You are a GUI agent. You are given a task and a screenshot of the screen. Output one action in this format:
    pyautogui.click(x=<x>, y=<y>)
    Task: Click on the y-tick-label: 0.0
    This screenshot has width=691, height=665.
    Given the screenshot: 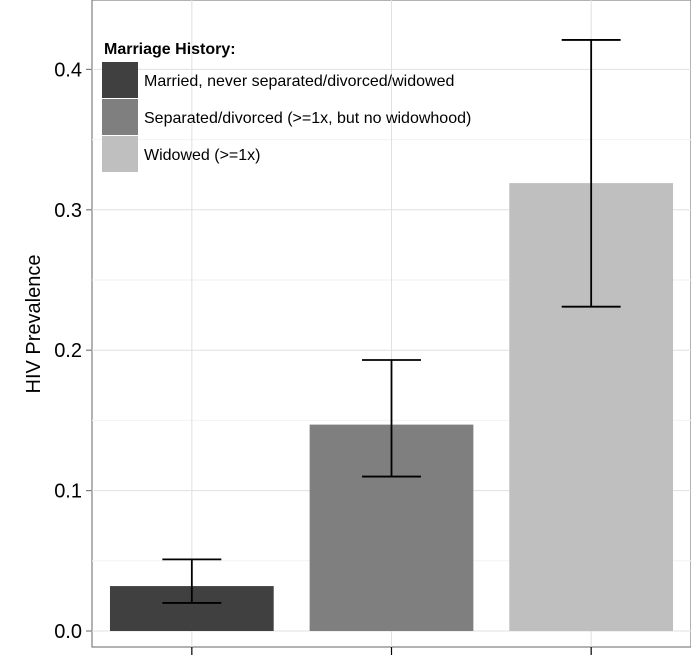 What is the action you would take?
    pyautogui.click(x=68, y=632)
    